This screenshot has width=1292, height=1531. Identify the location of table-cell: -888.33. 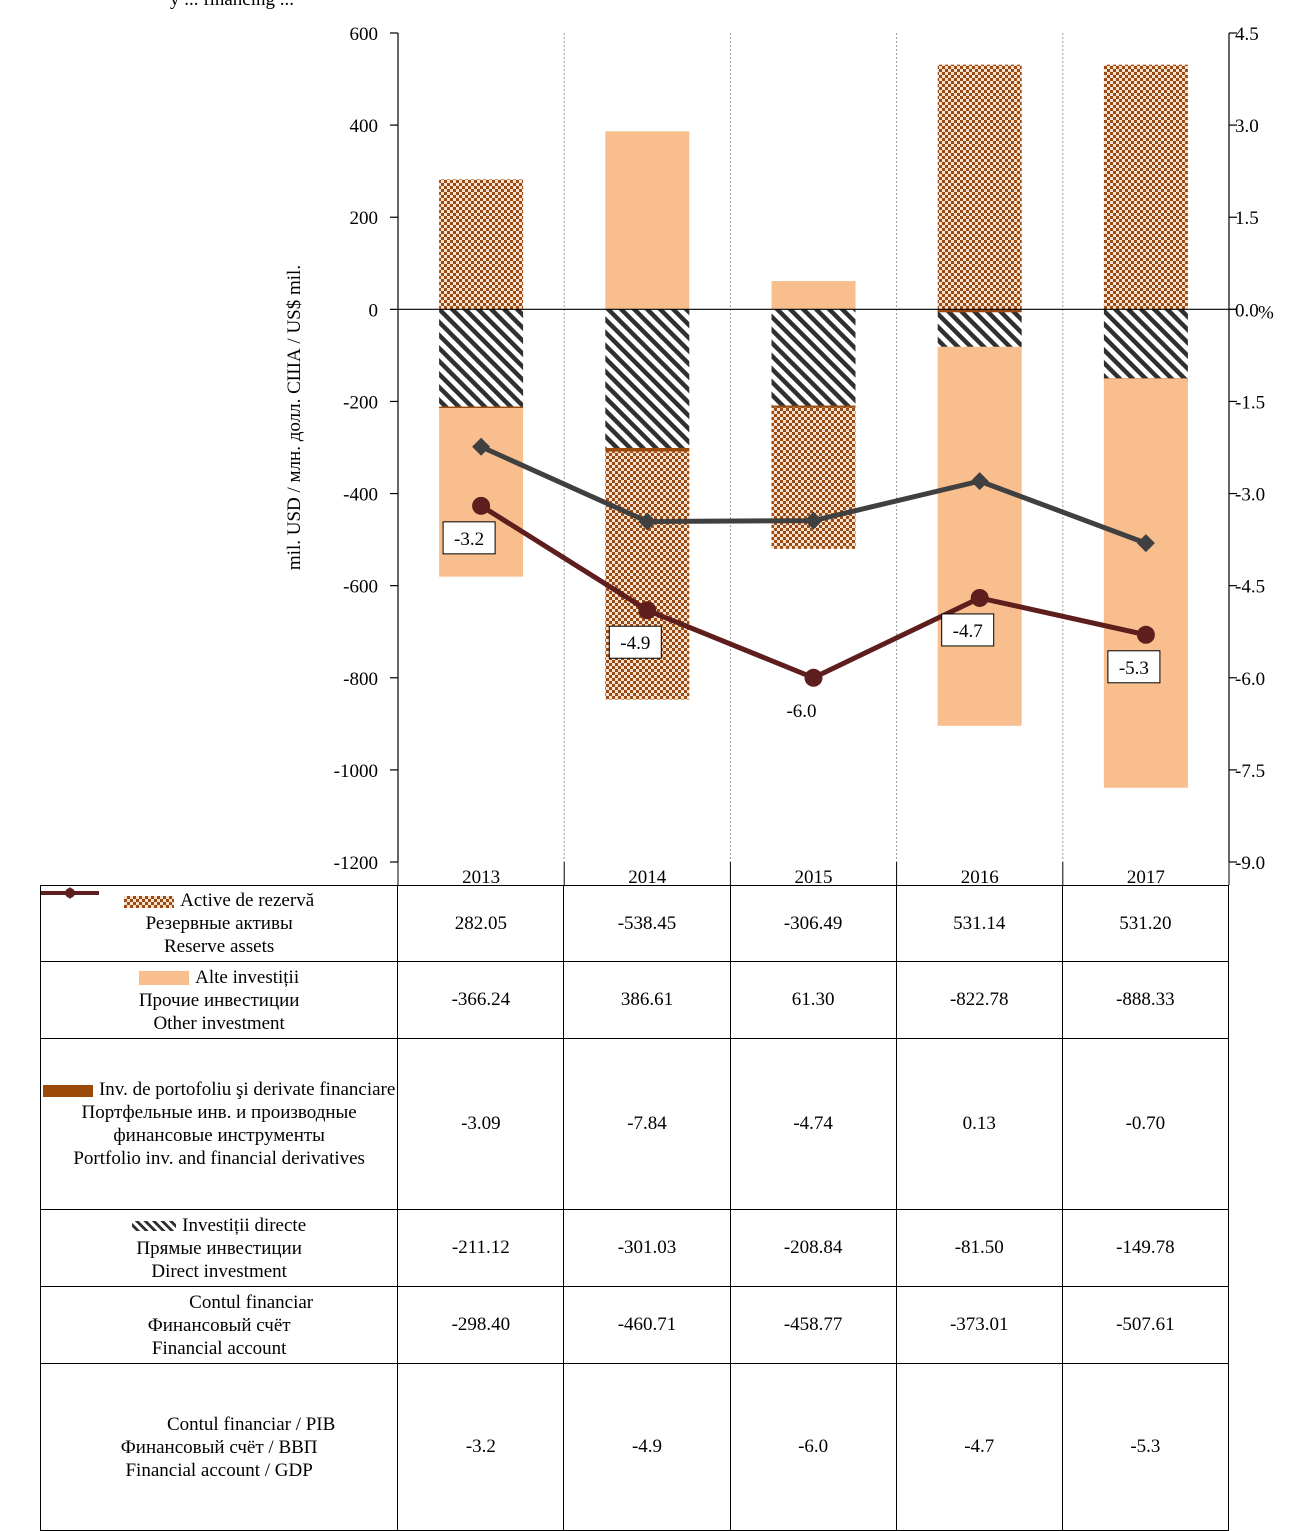
(1145, 1000).